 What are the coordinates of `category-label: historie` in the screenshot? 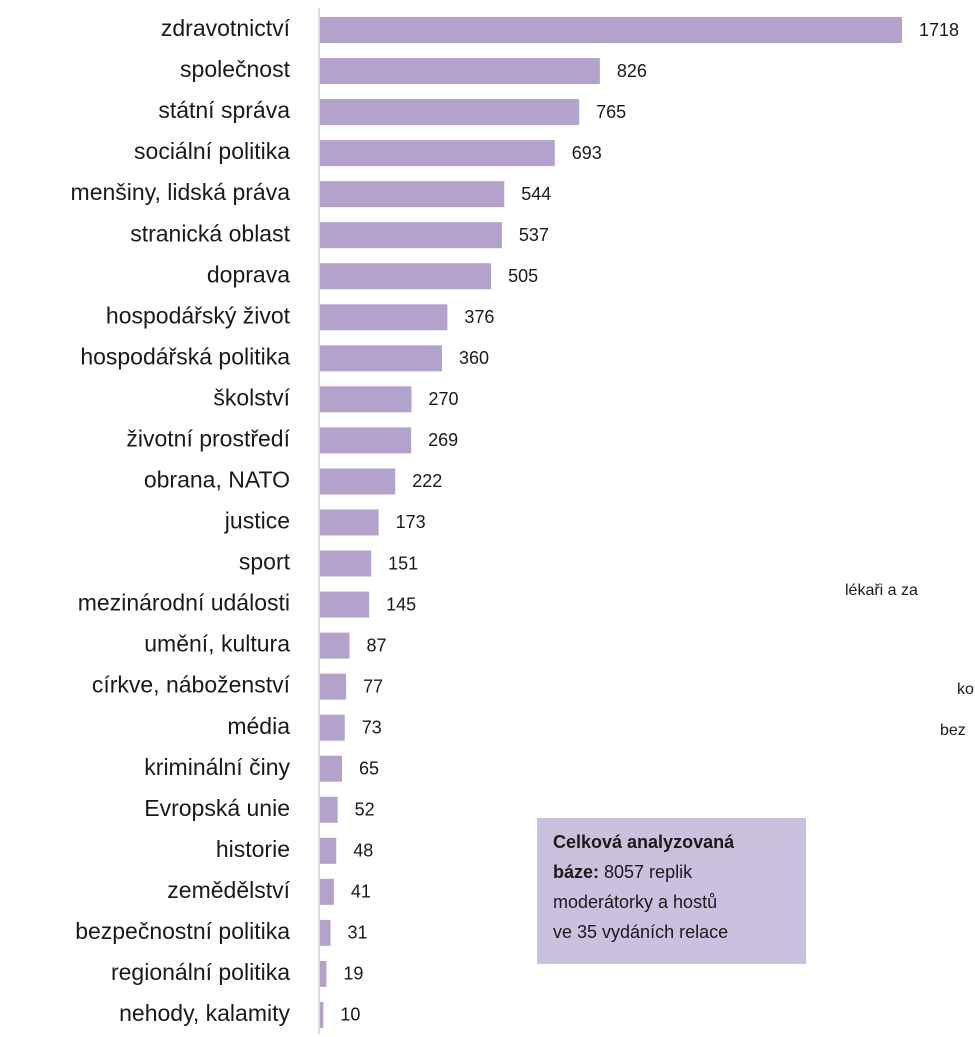 It's located at (253, 849).